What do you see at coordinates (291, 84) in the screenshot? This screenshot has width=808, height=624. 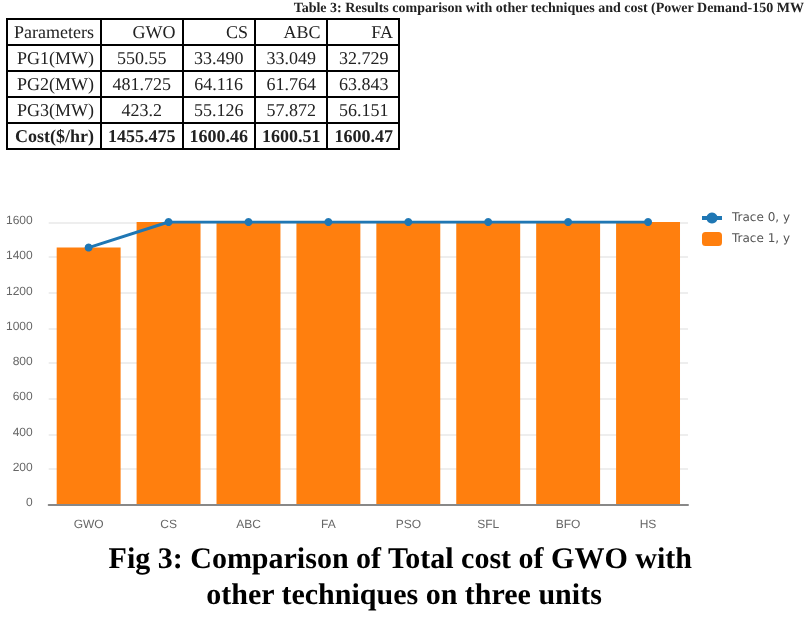 I see `text: 61.764` at bounding box center [291, 84].